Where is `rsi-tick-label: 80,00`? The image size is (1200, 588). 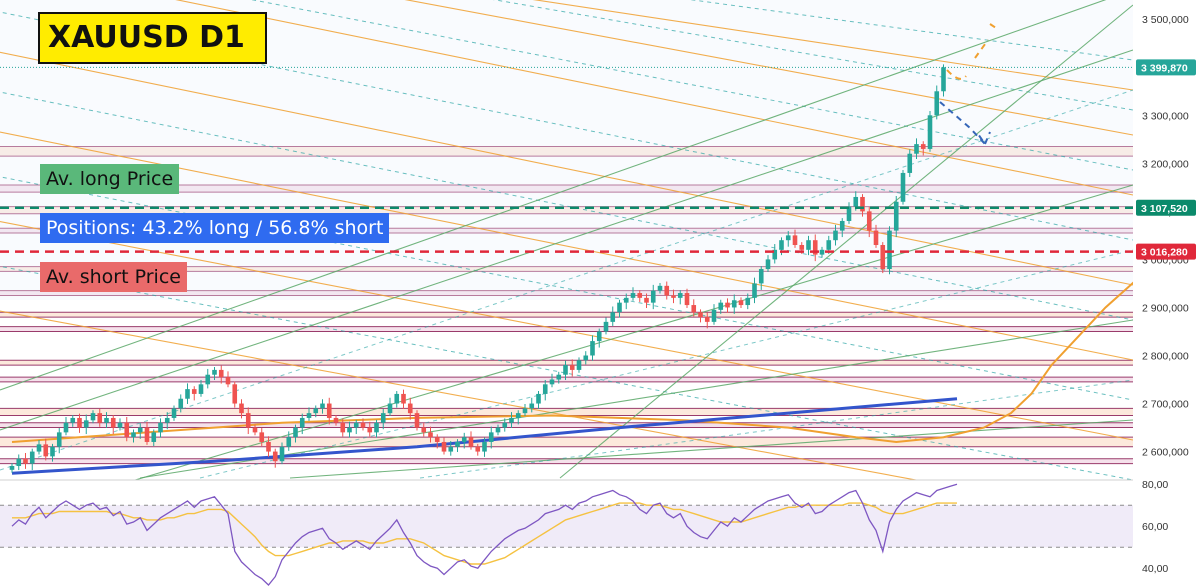
rsi-tick-label: 80,00 is located at coordinates (1155, 485).